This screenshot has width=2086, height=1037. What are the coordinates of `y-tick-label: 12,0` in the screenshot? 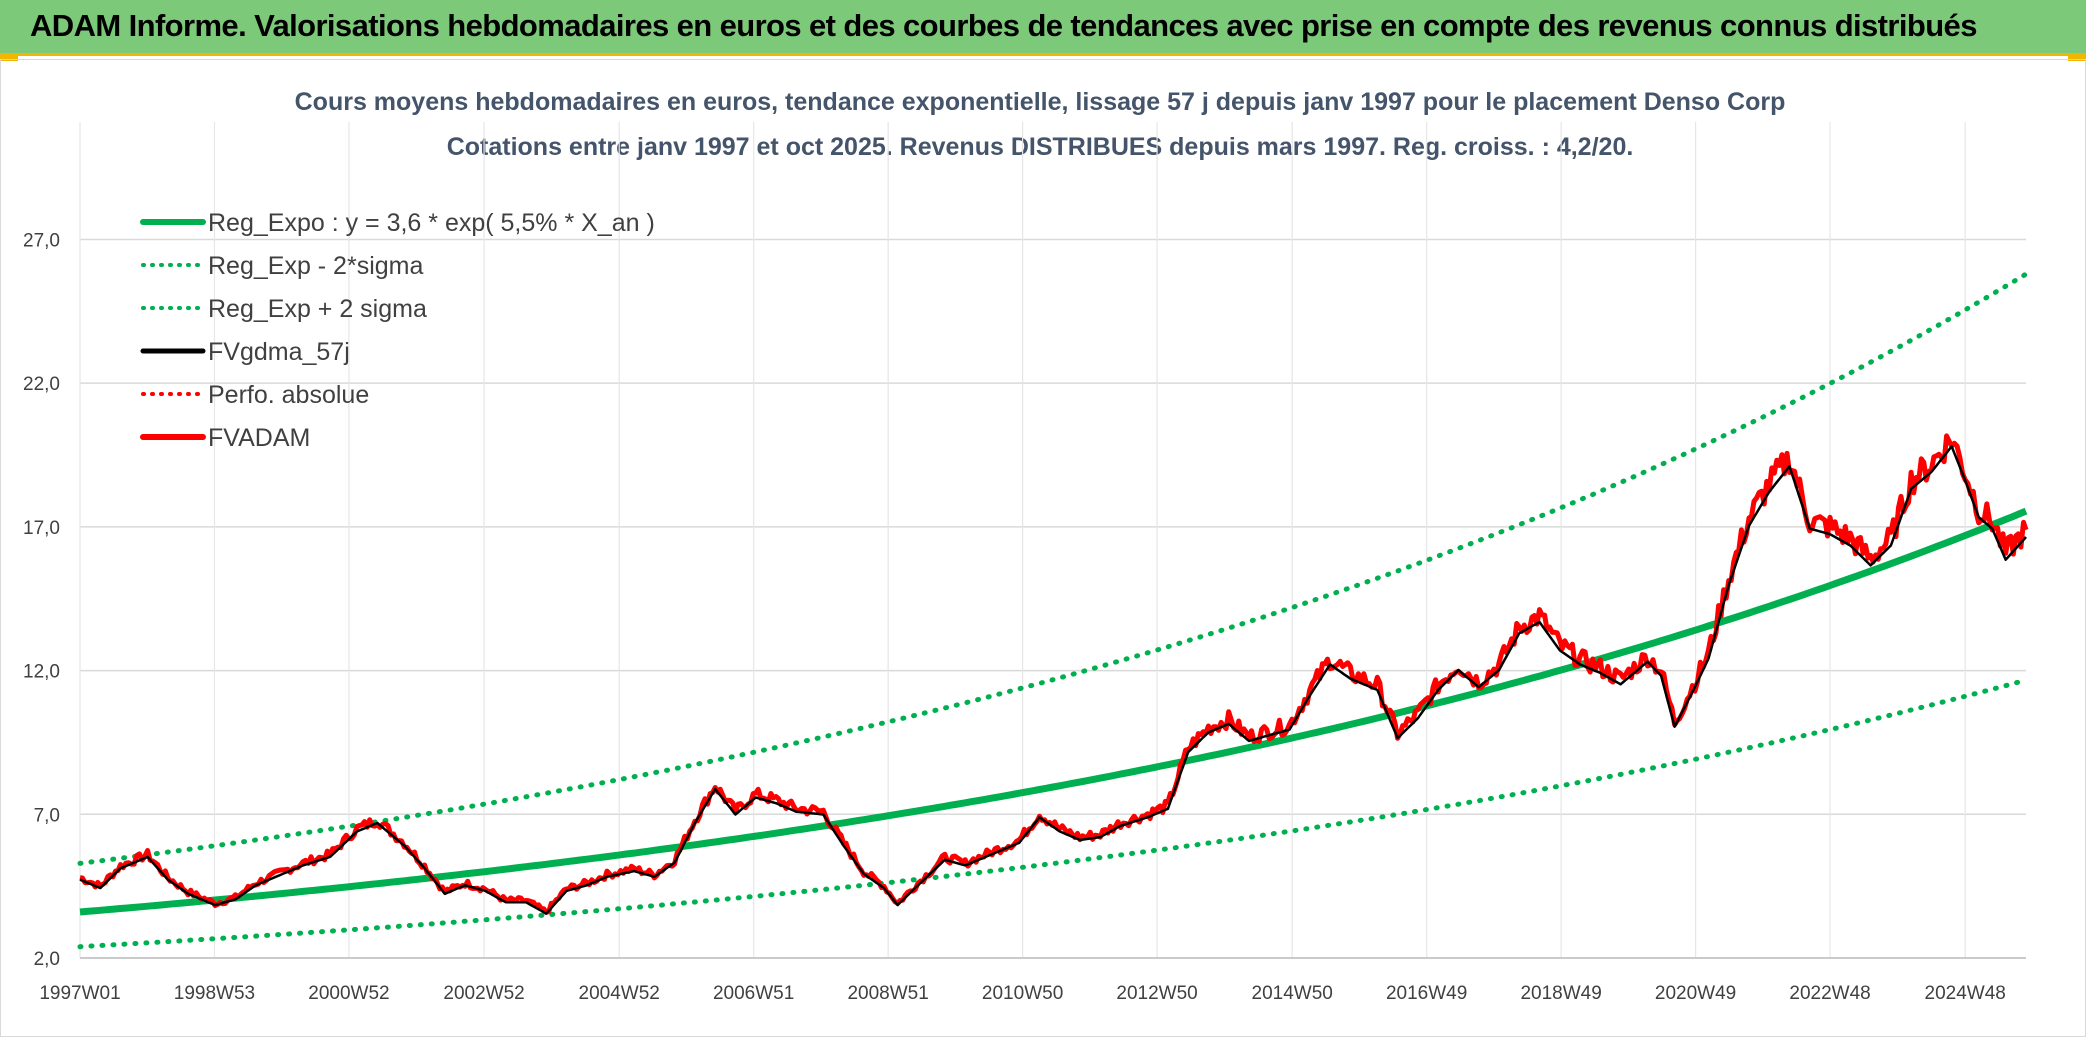 It's located at (41, 672).